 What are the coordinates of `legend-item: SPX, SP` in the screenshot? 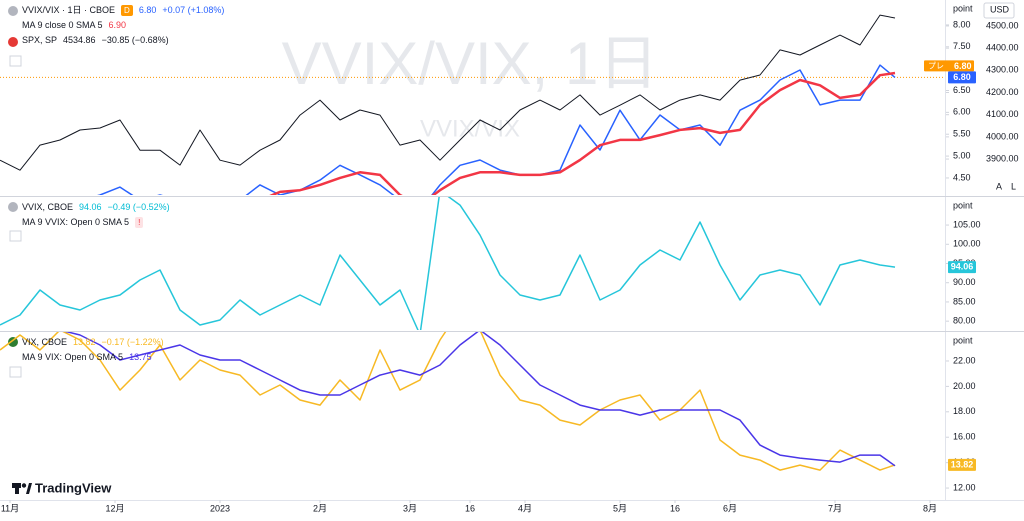 It's located at (40, 40).